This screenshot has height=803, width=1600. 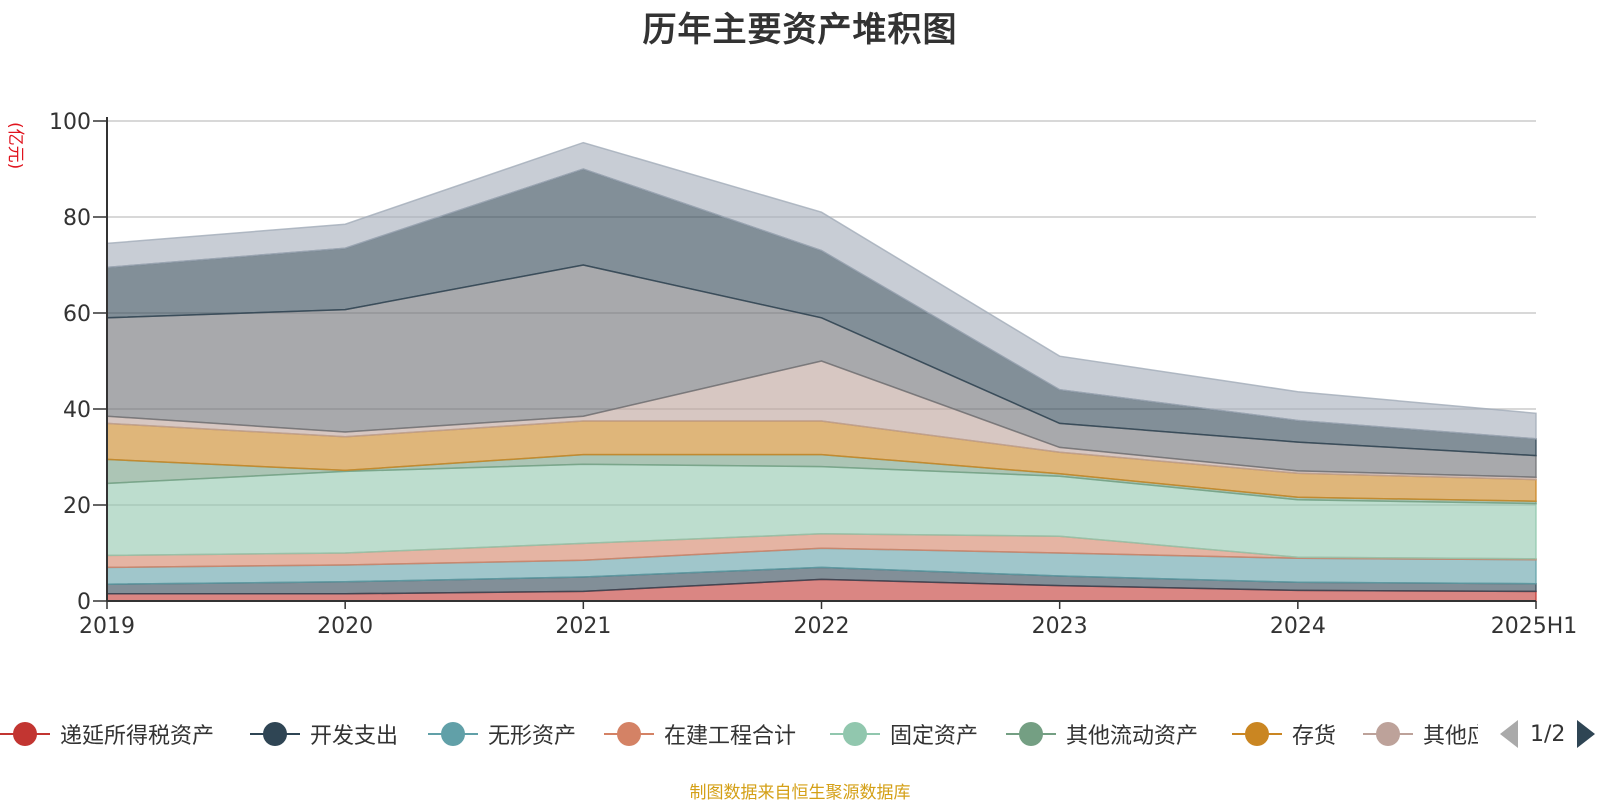 What do you see at coordinates (345, 626) in the screenshot?
I see `x-tick-label: 2020` at bounding box center [345, 626].